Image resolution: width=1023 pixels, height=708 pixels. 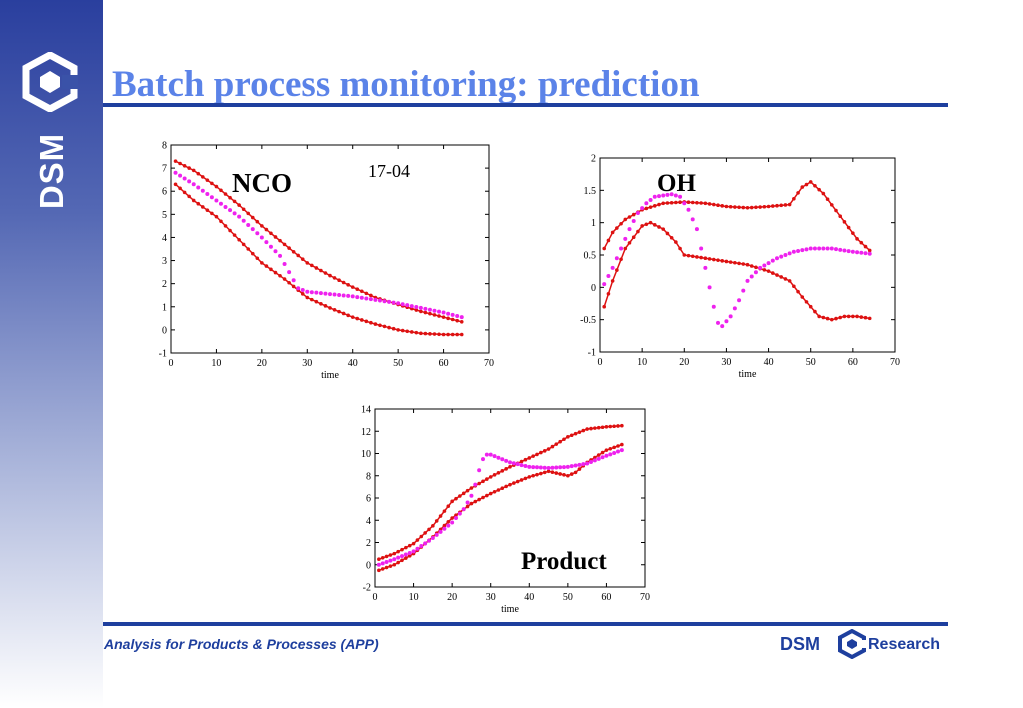 I want to click on y-tick-label: 14, so click(x=366, y=410).